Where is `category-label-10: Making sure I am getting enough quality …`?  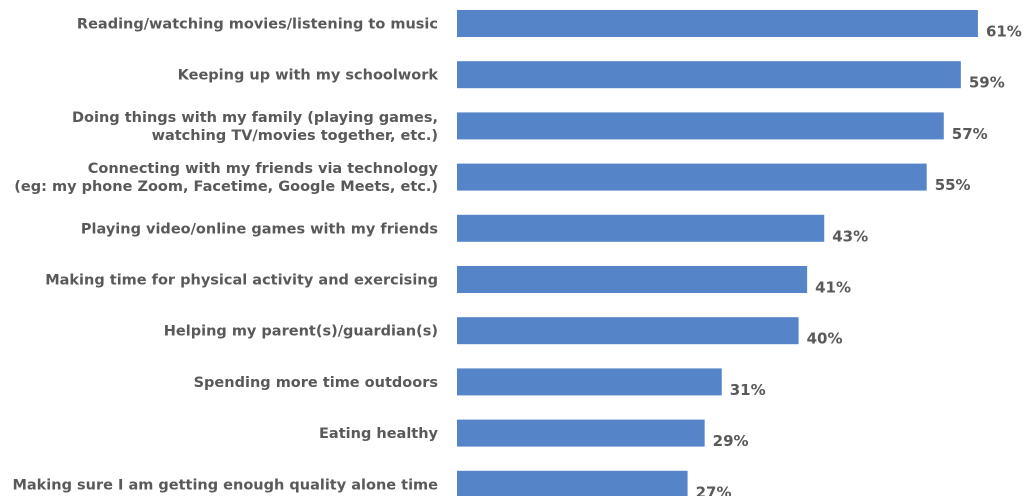
category-label-10: Making sure I am getting enough quality … is located at coordinates (225, 485).